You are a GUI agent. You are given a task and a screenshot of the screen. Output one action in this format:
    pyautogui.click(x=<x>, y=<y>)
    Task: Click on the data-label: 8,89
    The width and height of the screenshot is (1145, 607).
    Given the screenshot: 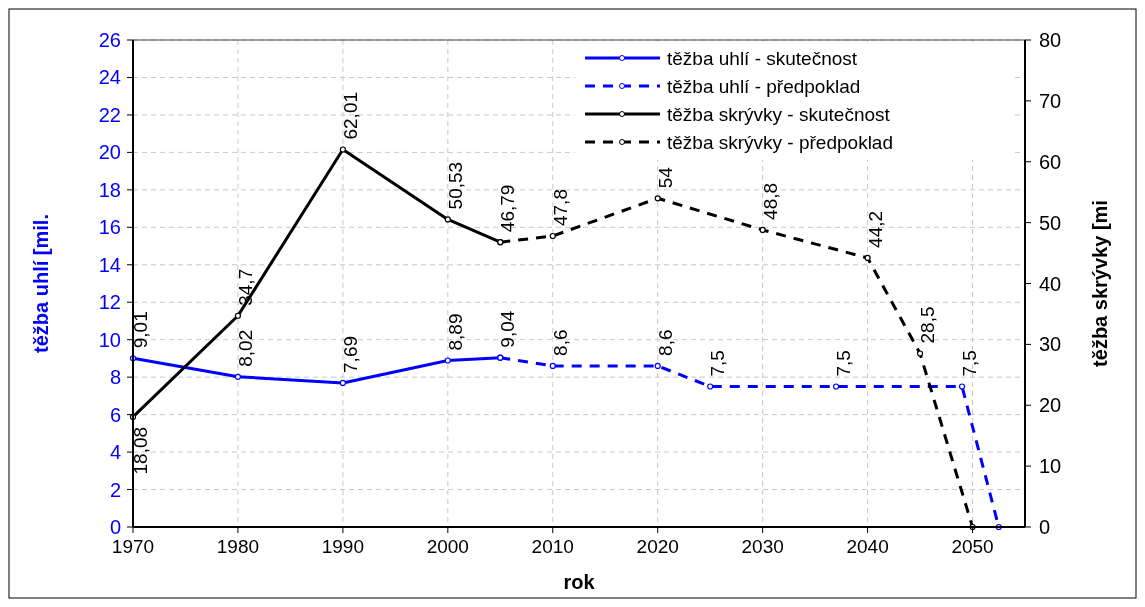 What is the action you would take?
    pyautogui.click(x=455, y=332)
    